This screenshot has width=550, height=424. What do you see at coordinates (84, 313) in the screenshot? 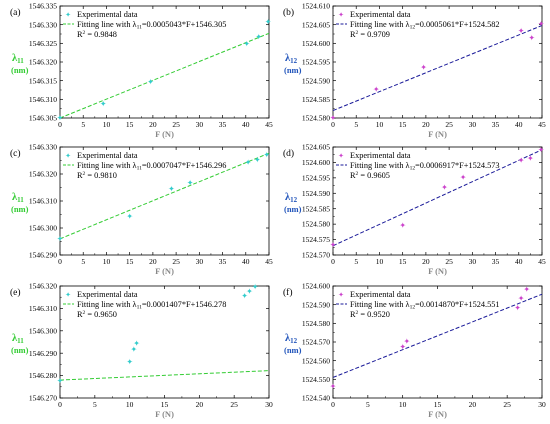
I see `r2-sup: 2` at bounding box center [84, 313].